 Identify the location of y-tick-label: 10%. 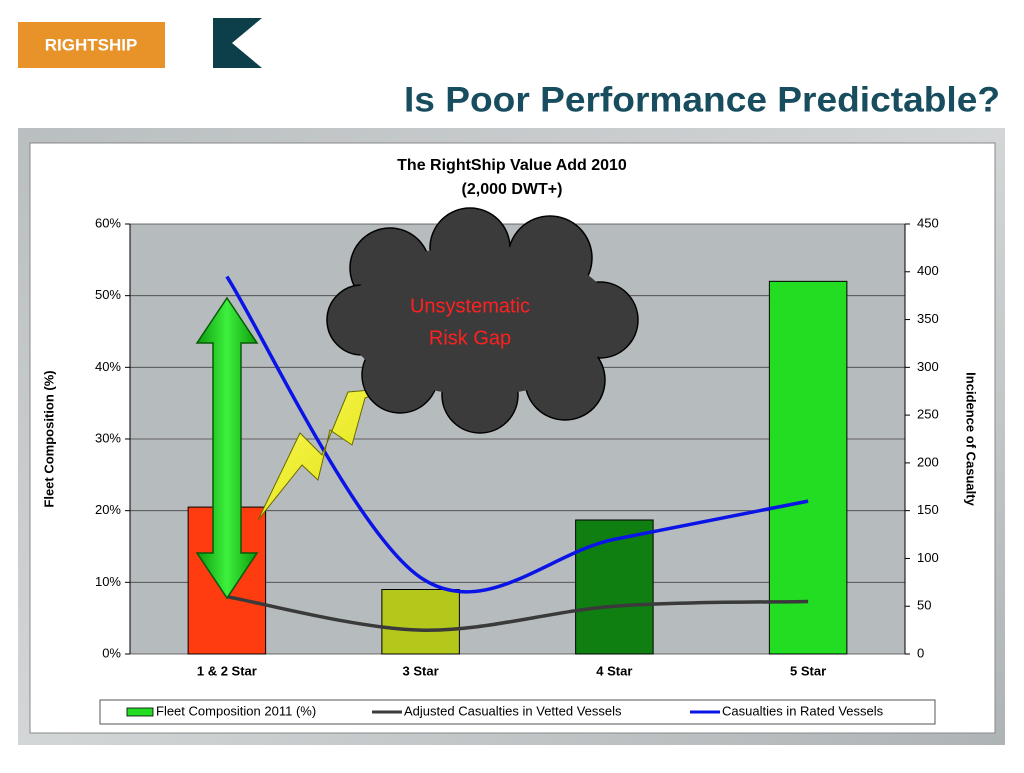
(108, 581).